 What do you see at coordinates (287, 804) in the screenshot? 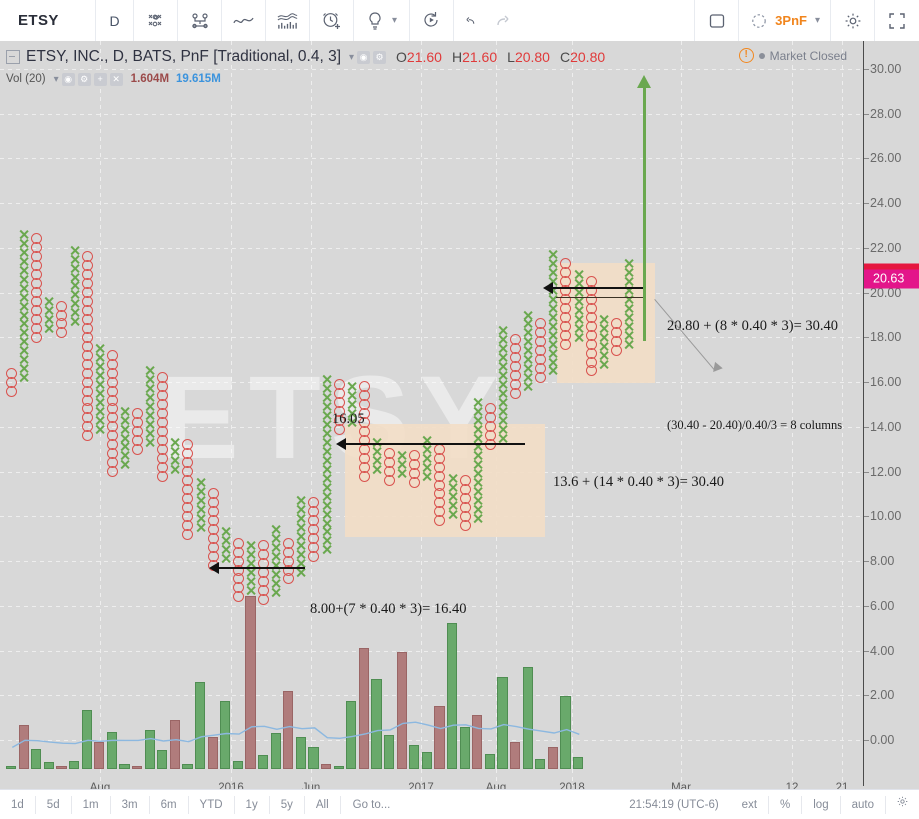
I see `range-button-5y: 5y` at bounding box center [287, 804].